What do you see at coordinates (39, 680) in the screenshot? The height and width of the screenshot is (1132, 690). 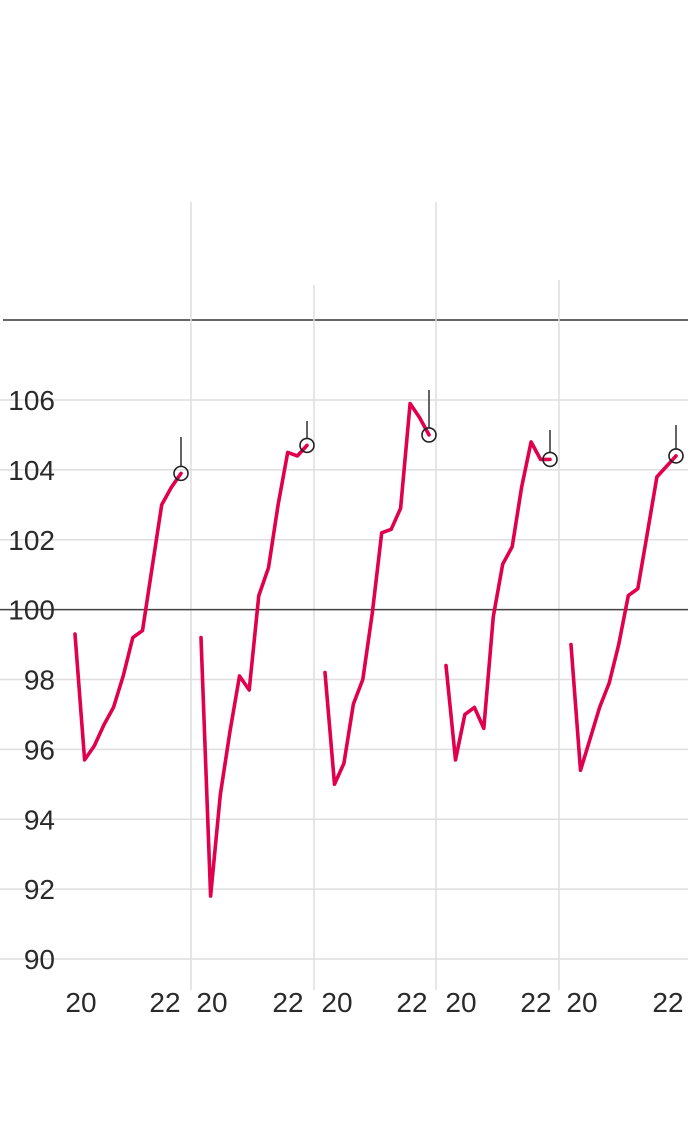 I see `y-tick-label: 98` at bounding box center [39, 680].